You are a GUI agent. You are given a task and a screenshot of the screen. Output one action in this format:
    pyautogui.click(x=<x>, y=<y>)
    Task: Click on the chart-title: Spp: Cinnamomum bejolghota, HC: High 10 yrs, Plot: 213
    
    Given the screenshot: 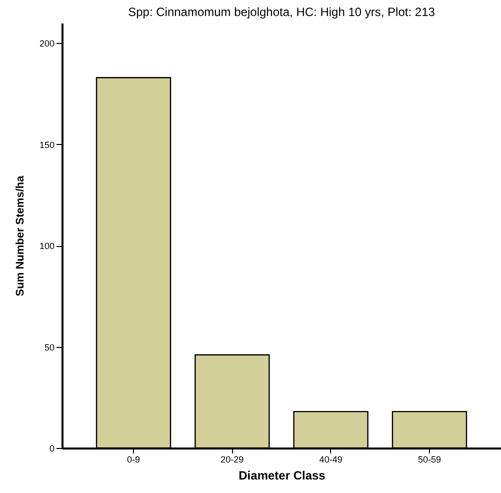 What is the action you would take?
    pyautogui.click(x=282, y=12)
    